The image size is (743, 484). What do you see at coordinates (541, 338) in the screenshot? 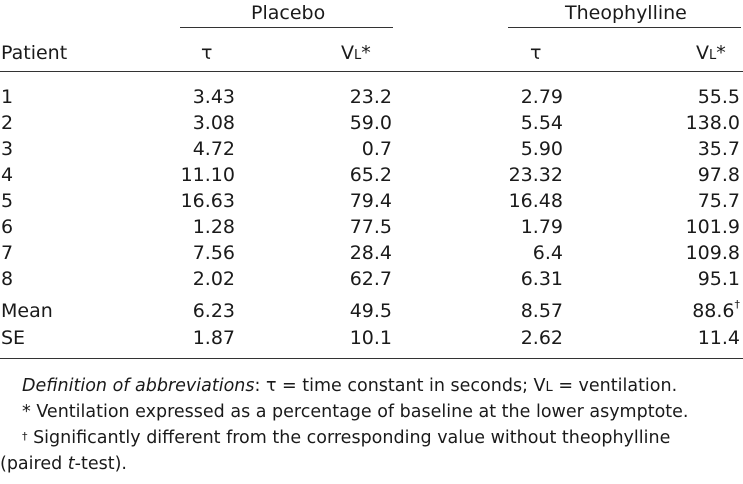
I see `theophylline-tau-cell: 2.62` at bounding box center [541, 338].